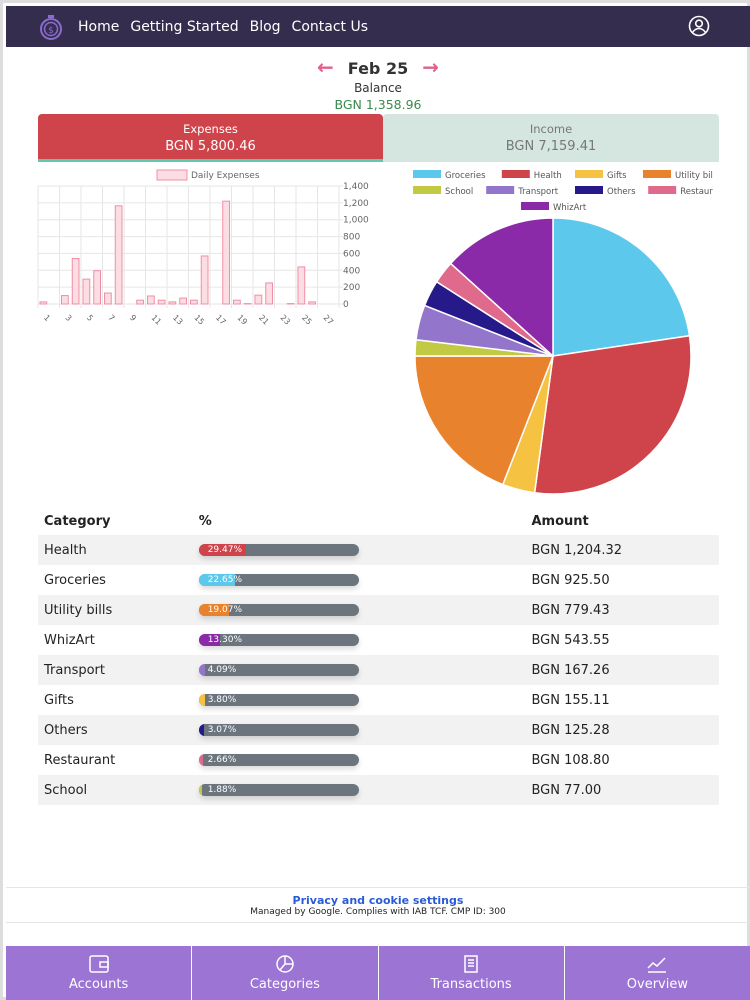 Image resolution: width=750 pixels, height=1000 pixels. Describe the element at coordinates (657, 973) in the screenshot. I see `bottom-nav-overview: Overview` at that location.